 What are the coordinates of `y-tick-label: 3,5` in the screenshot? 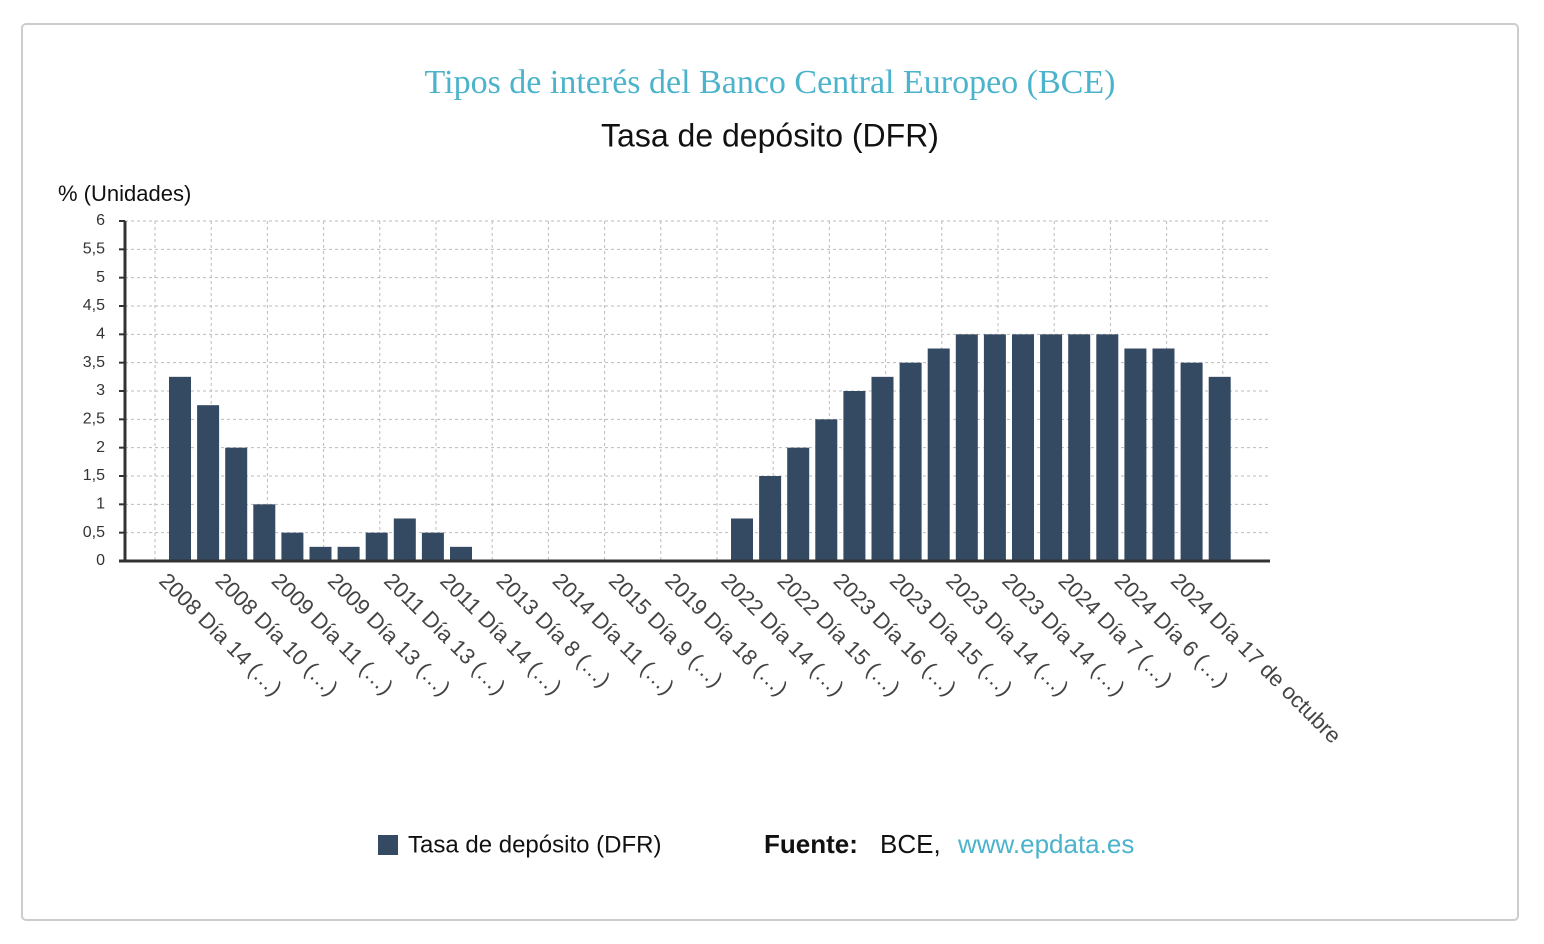 It's located at (94, 362).